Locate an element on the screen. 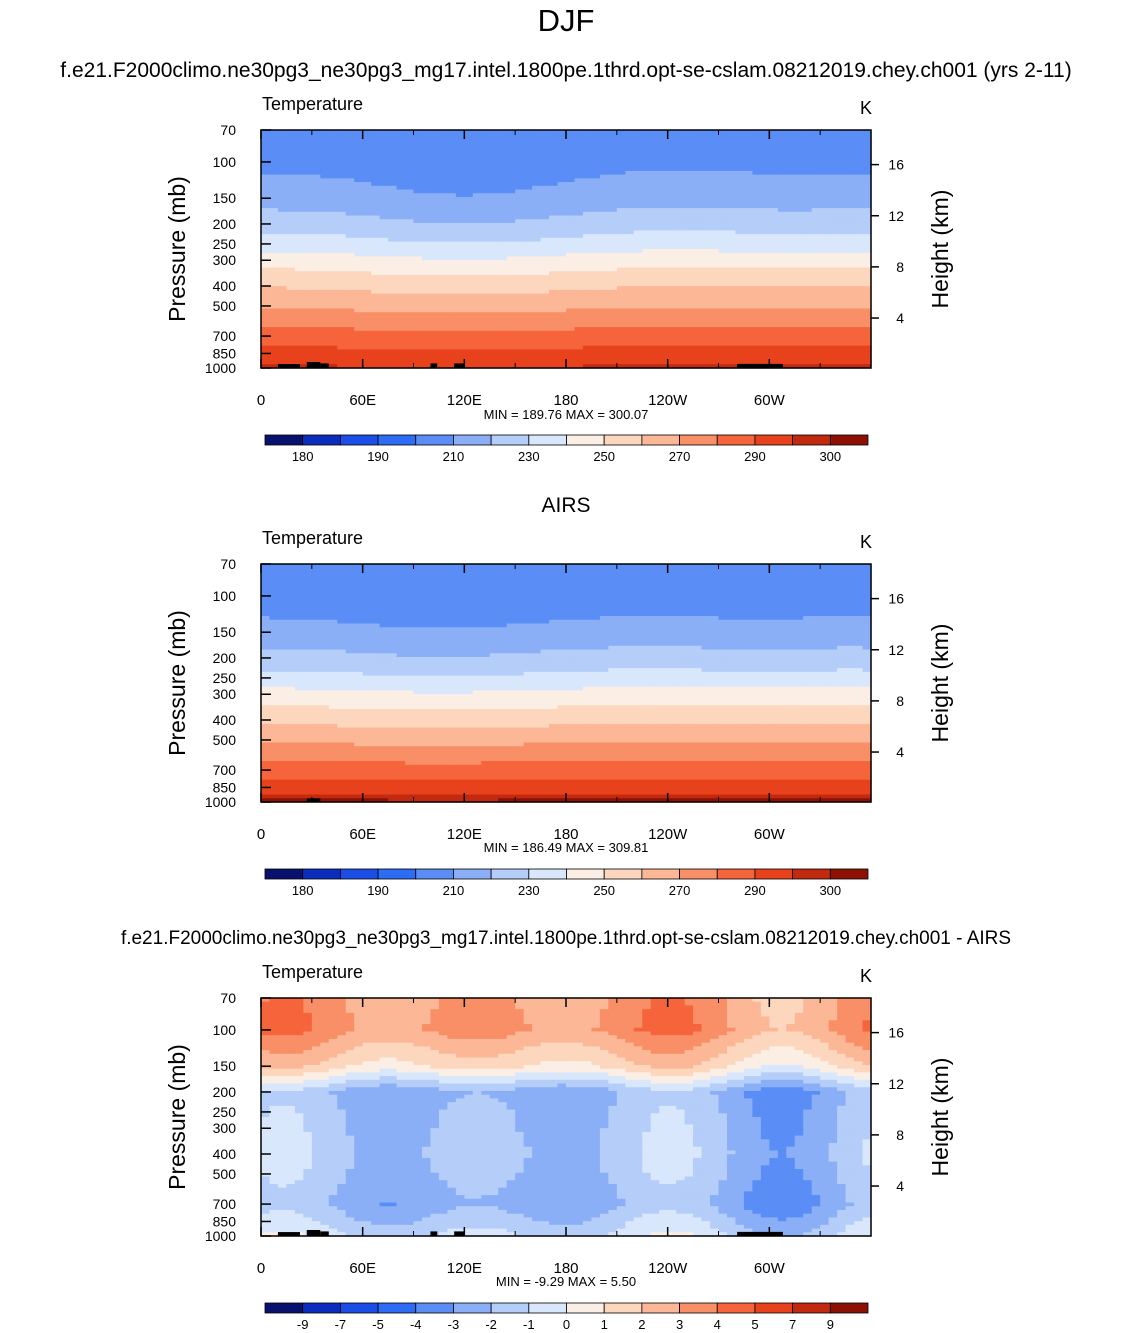 Image resolution: width=1133 pixels, height=1333 pixels. panel-model-topography is located at coordinates (760, 365).